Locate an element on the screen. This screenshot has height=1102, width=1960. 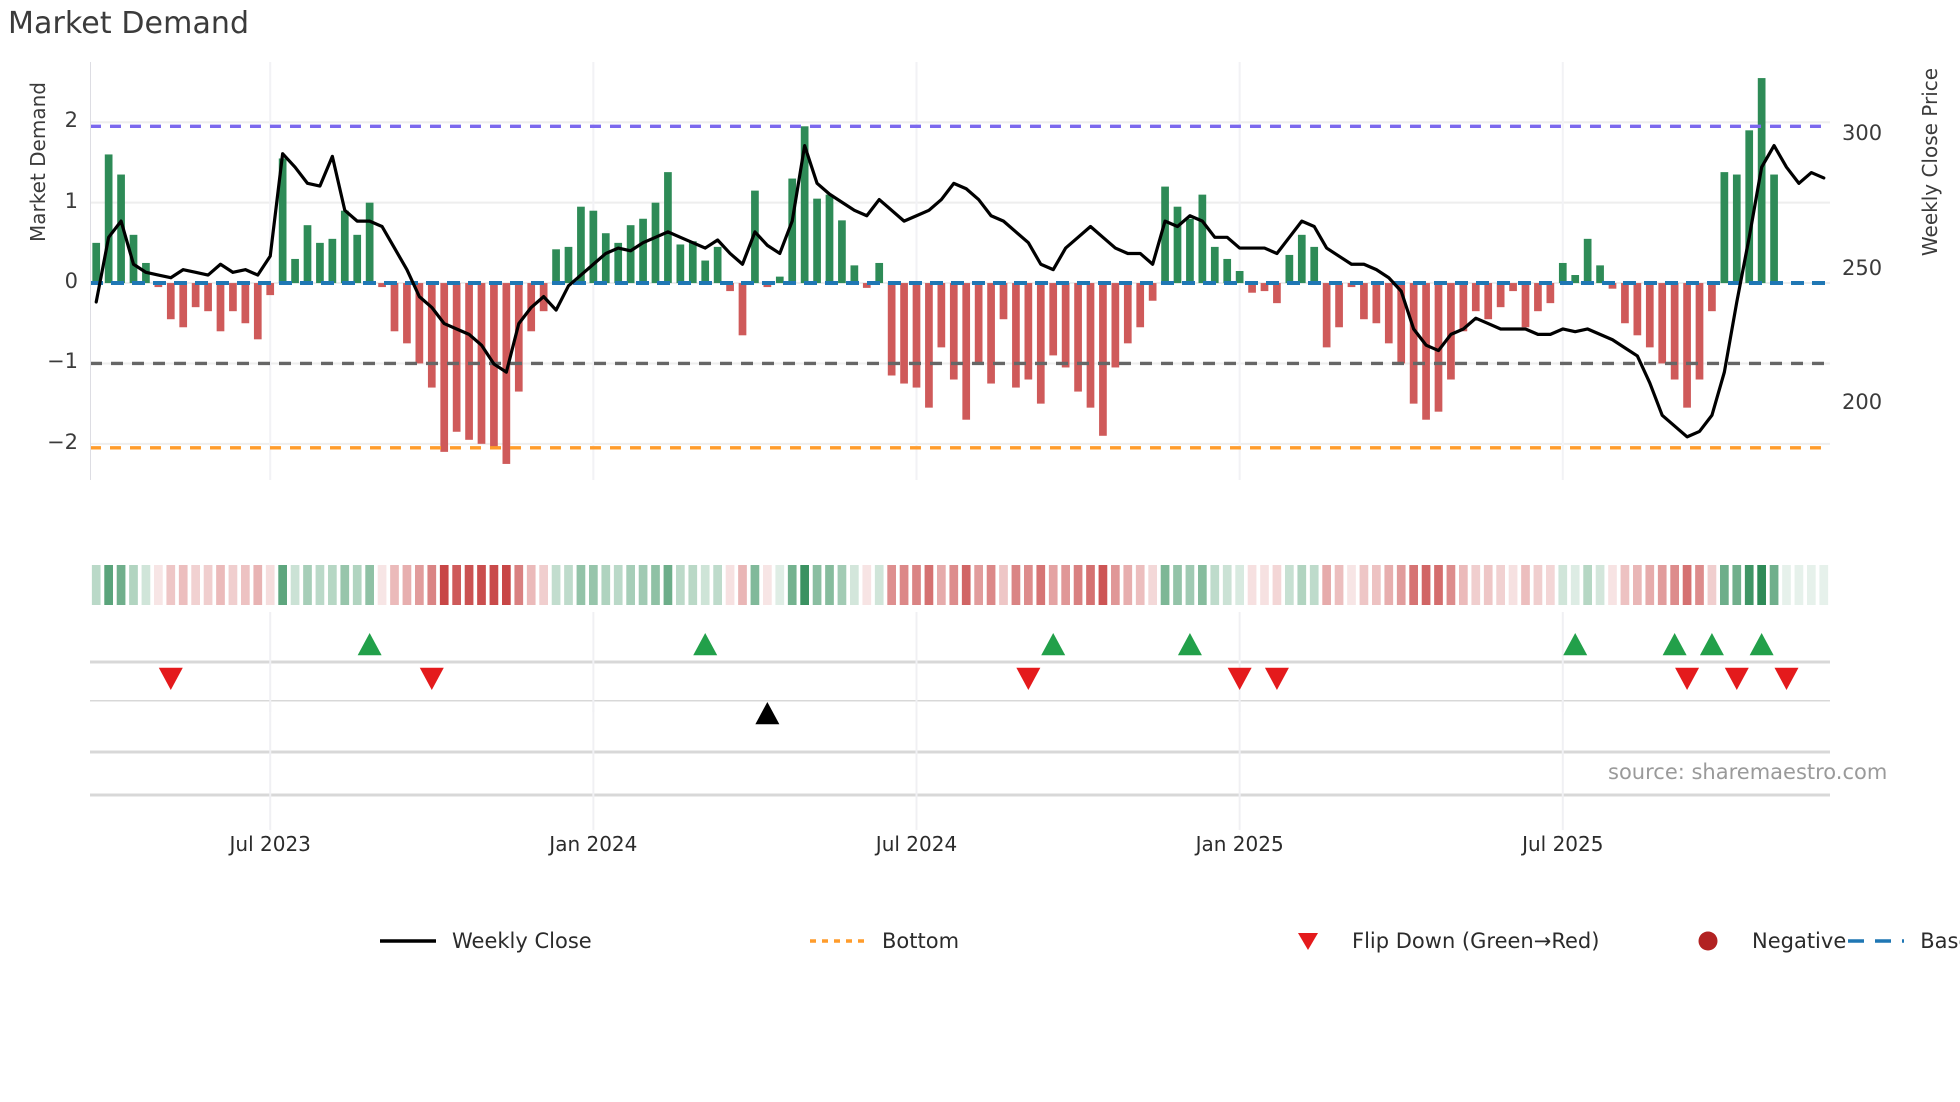
chart-title: Market Demand is located at coordinates (129, 23).